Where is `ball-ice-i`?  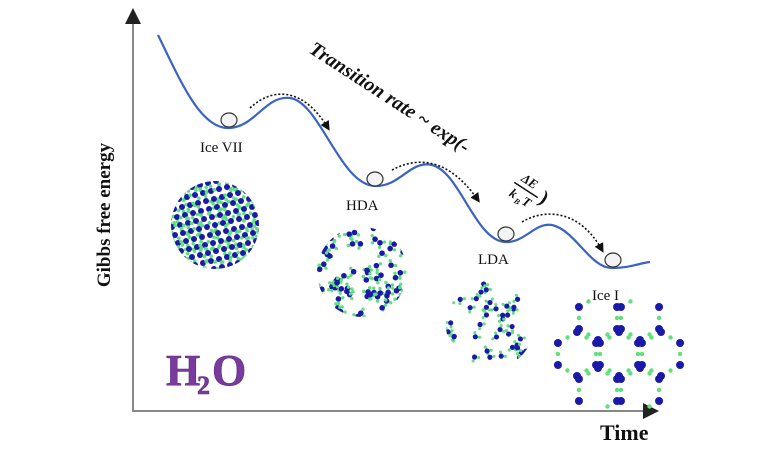
ball-ice-i is located at coordinates (613, 260).